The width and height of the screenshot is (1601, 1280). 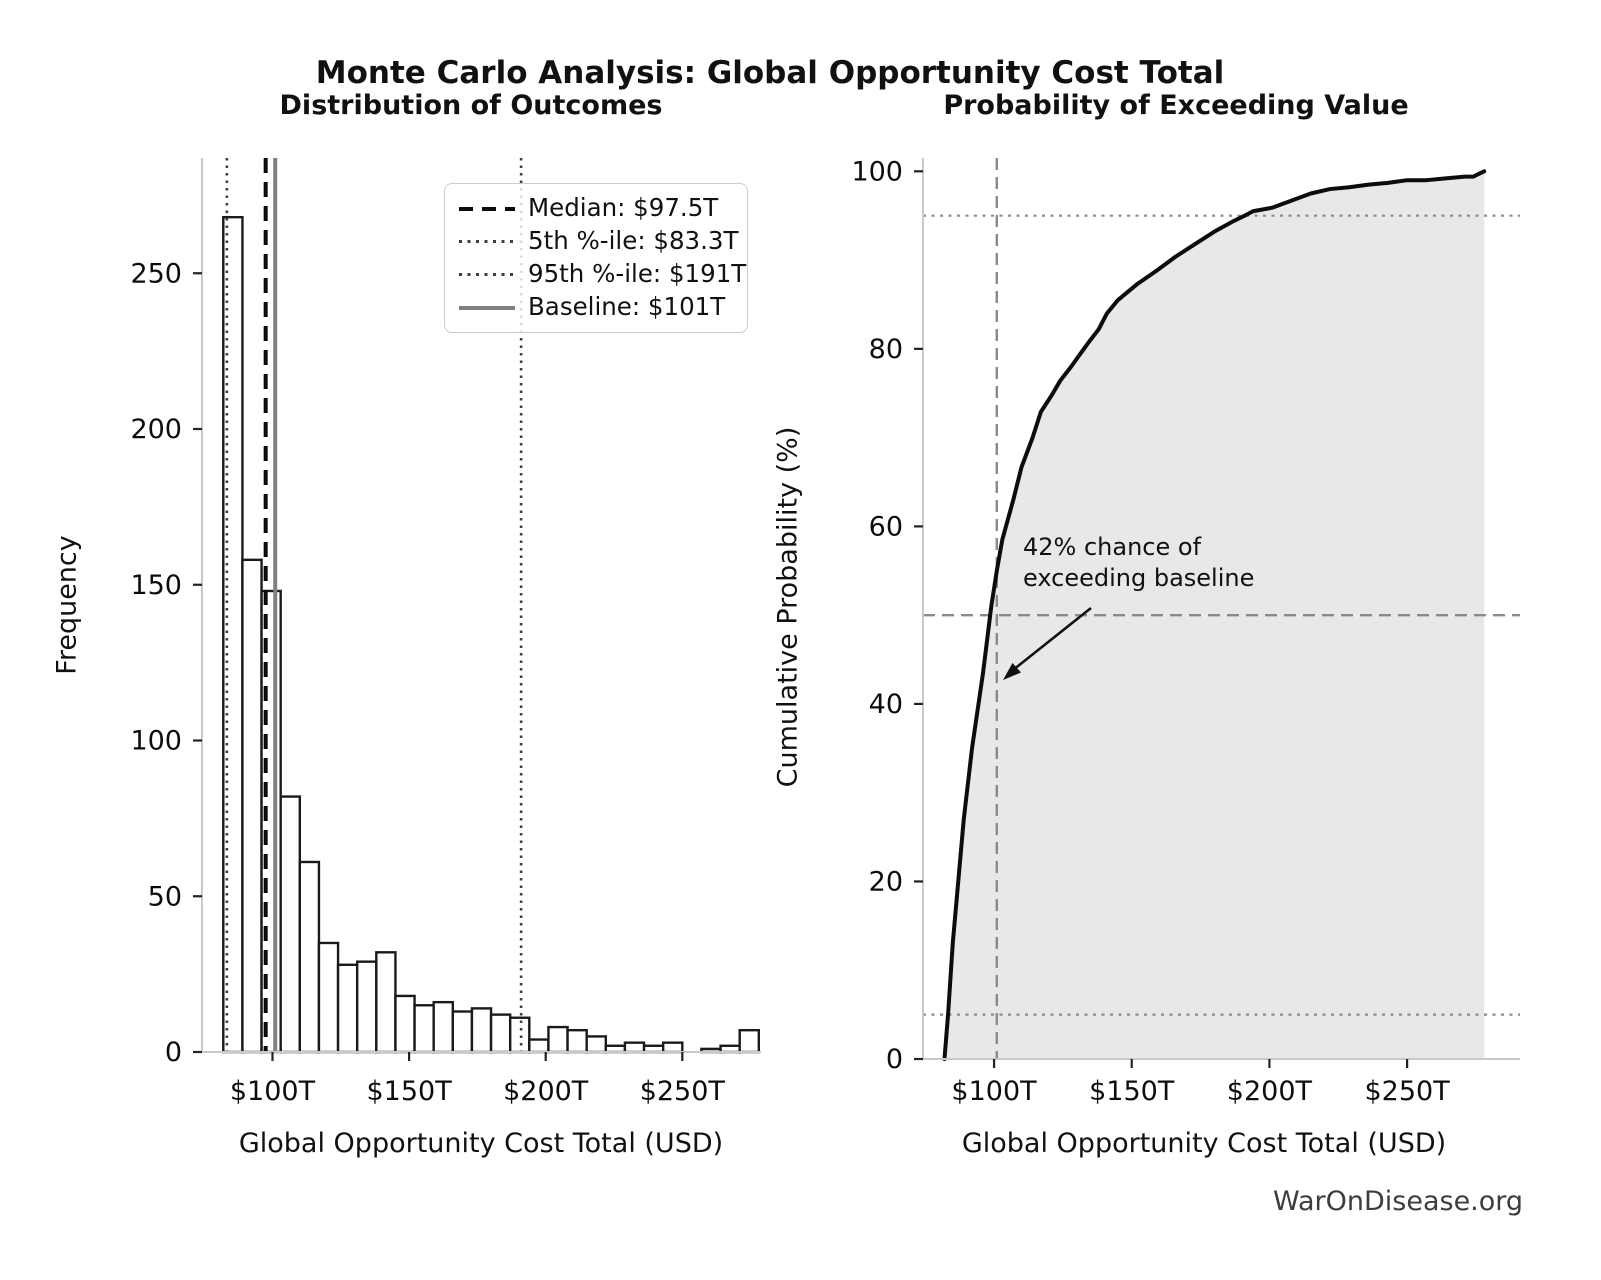 What do you see at coordinates (637, 274) in the screenshot?
I see `legend-label: 95th %-ile: $191T` at bounding box center [637, 274].